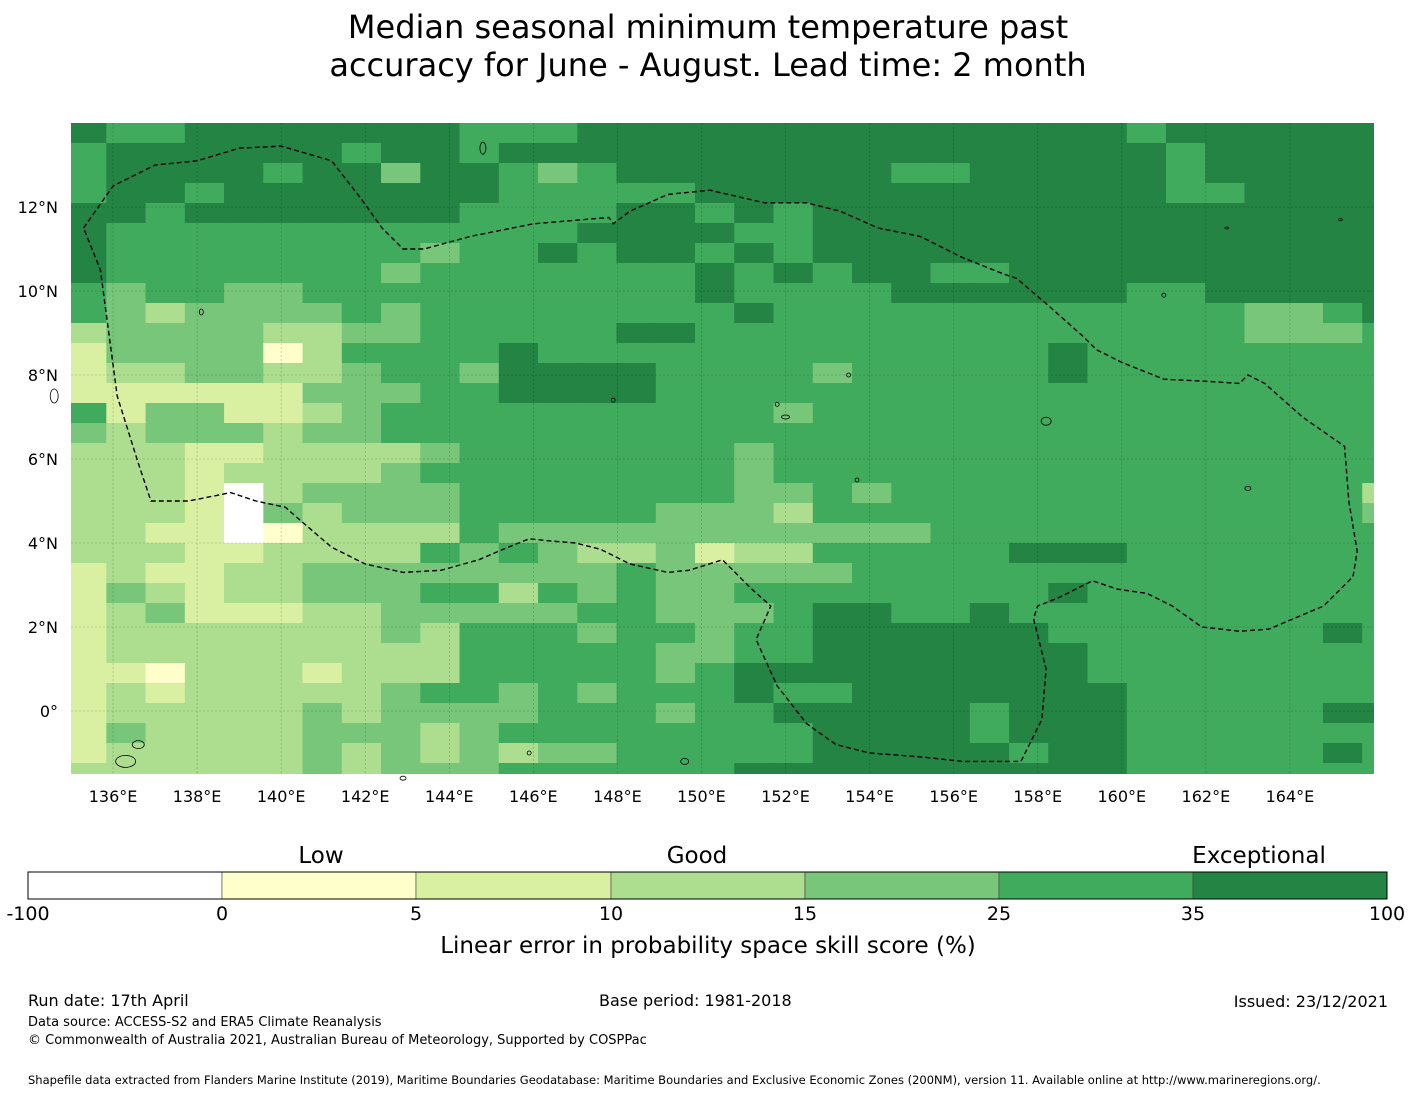  Describe the element at coordinates (1206, 796) in the screenshot. I see `lon-tick-label: 162°E` at that location.